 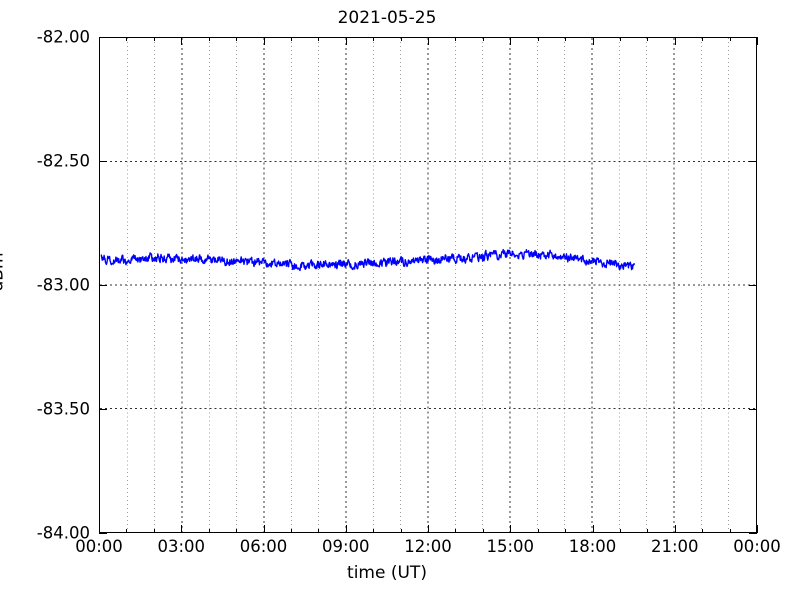 What do you see at coordinates (263, 546) in the screenshot?
I see `x-tick-label: 06:00` at bounding box center [263, 546].